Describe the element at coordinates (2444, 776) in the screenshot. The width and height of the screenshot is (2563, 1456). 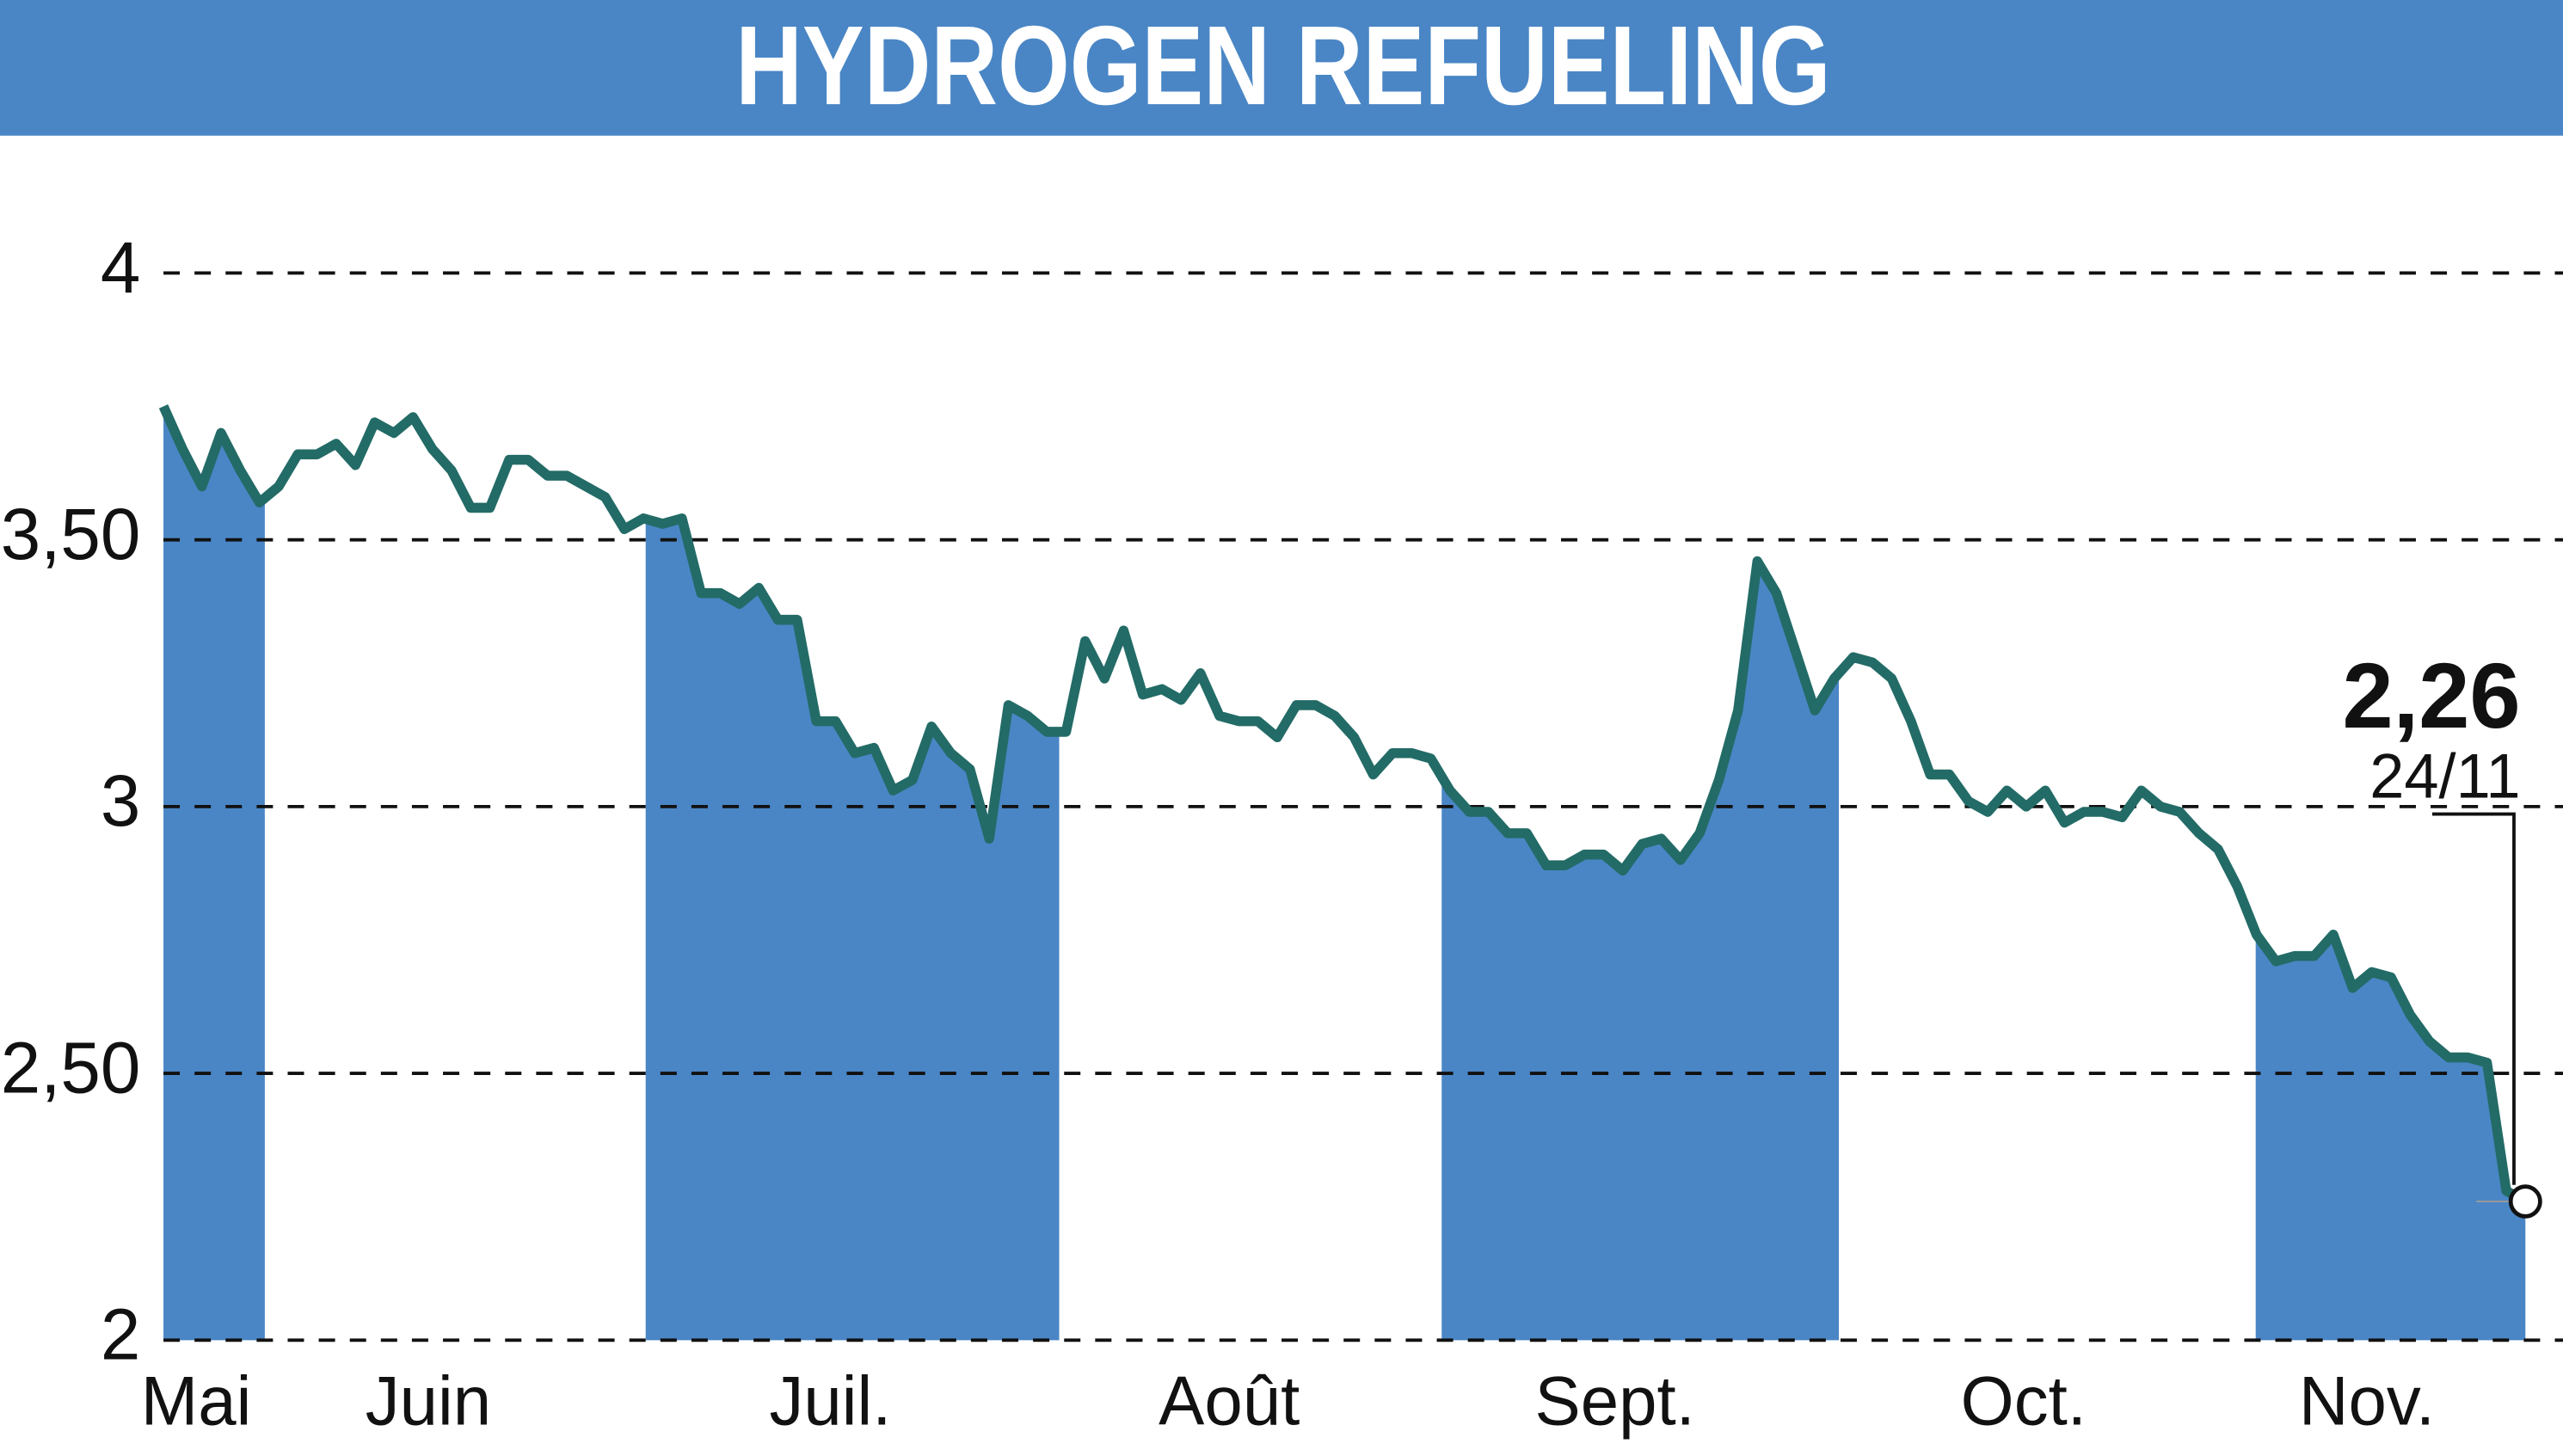
I see `last-date-label: 24/11` at that location.